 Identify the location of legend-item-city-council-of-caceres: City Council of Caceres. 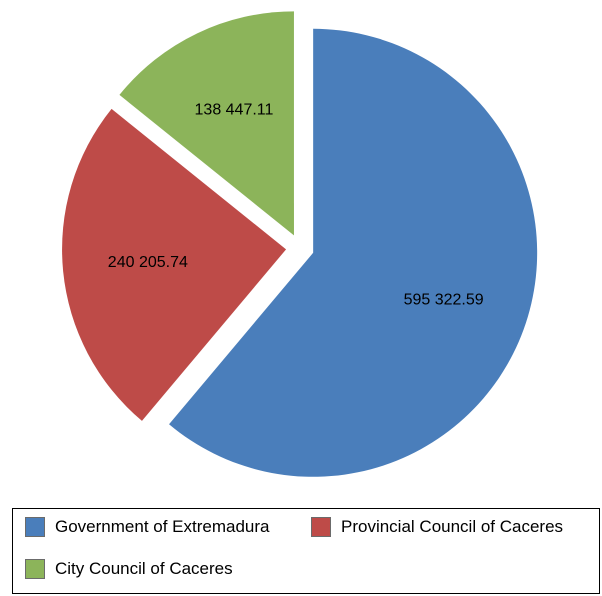
(129, 569).